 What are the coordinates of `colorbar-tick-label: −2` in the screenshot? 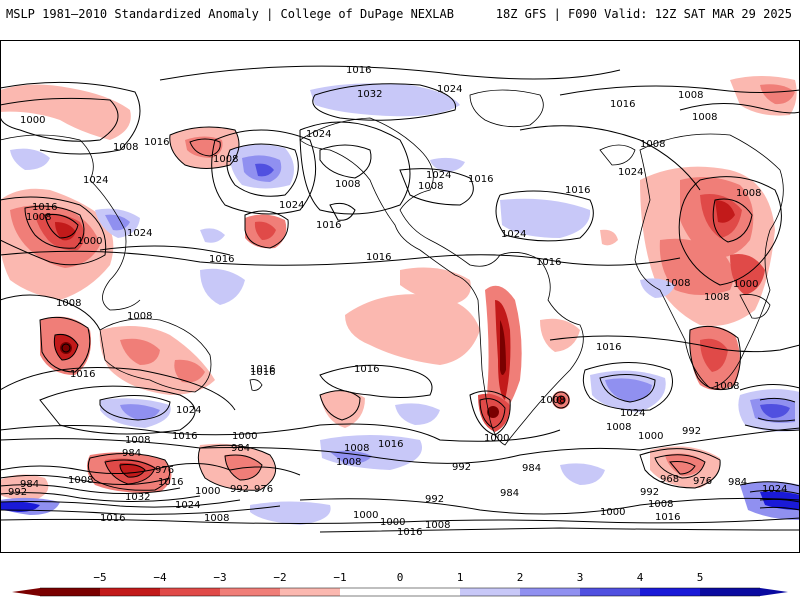 It's located at (280, 577).